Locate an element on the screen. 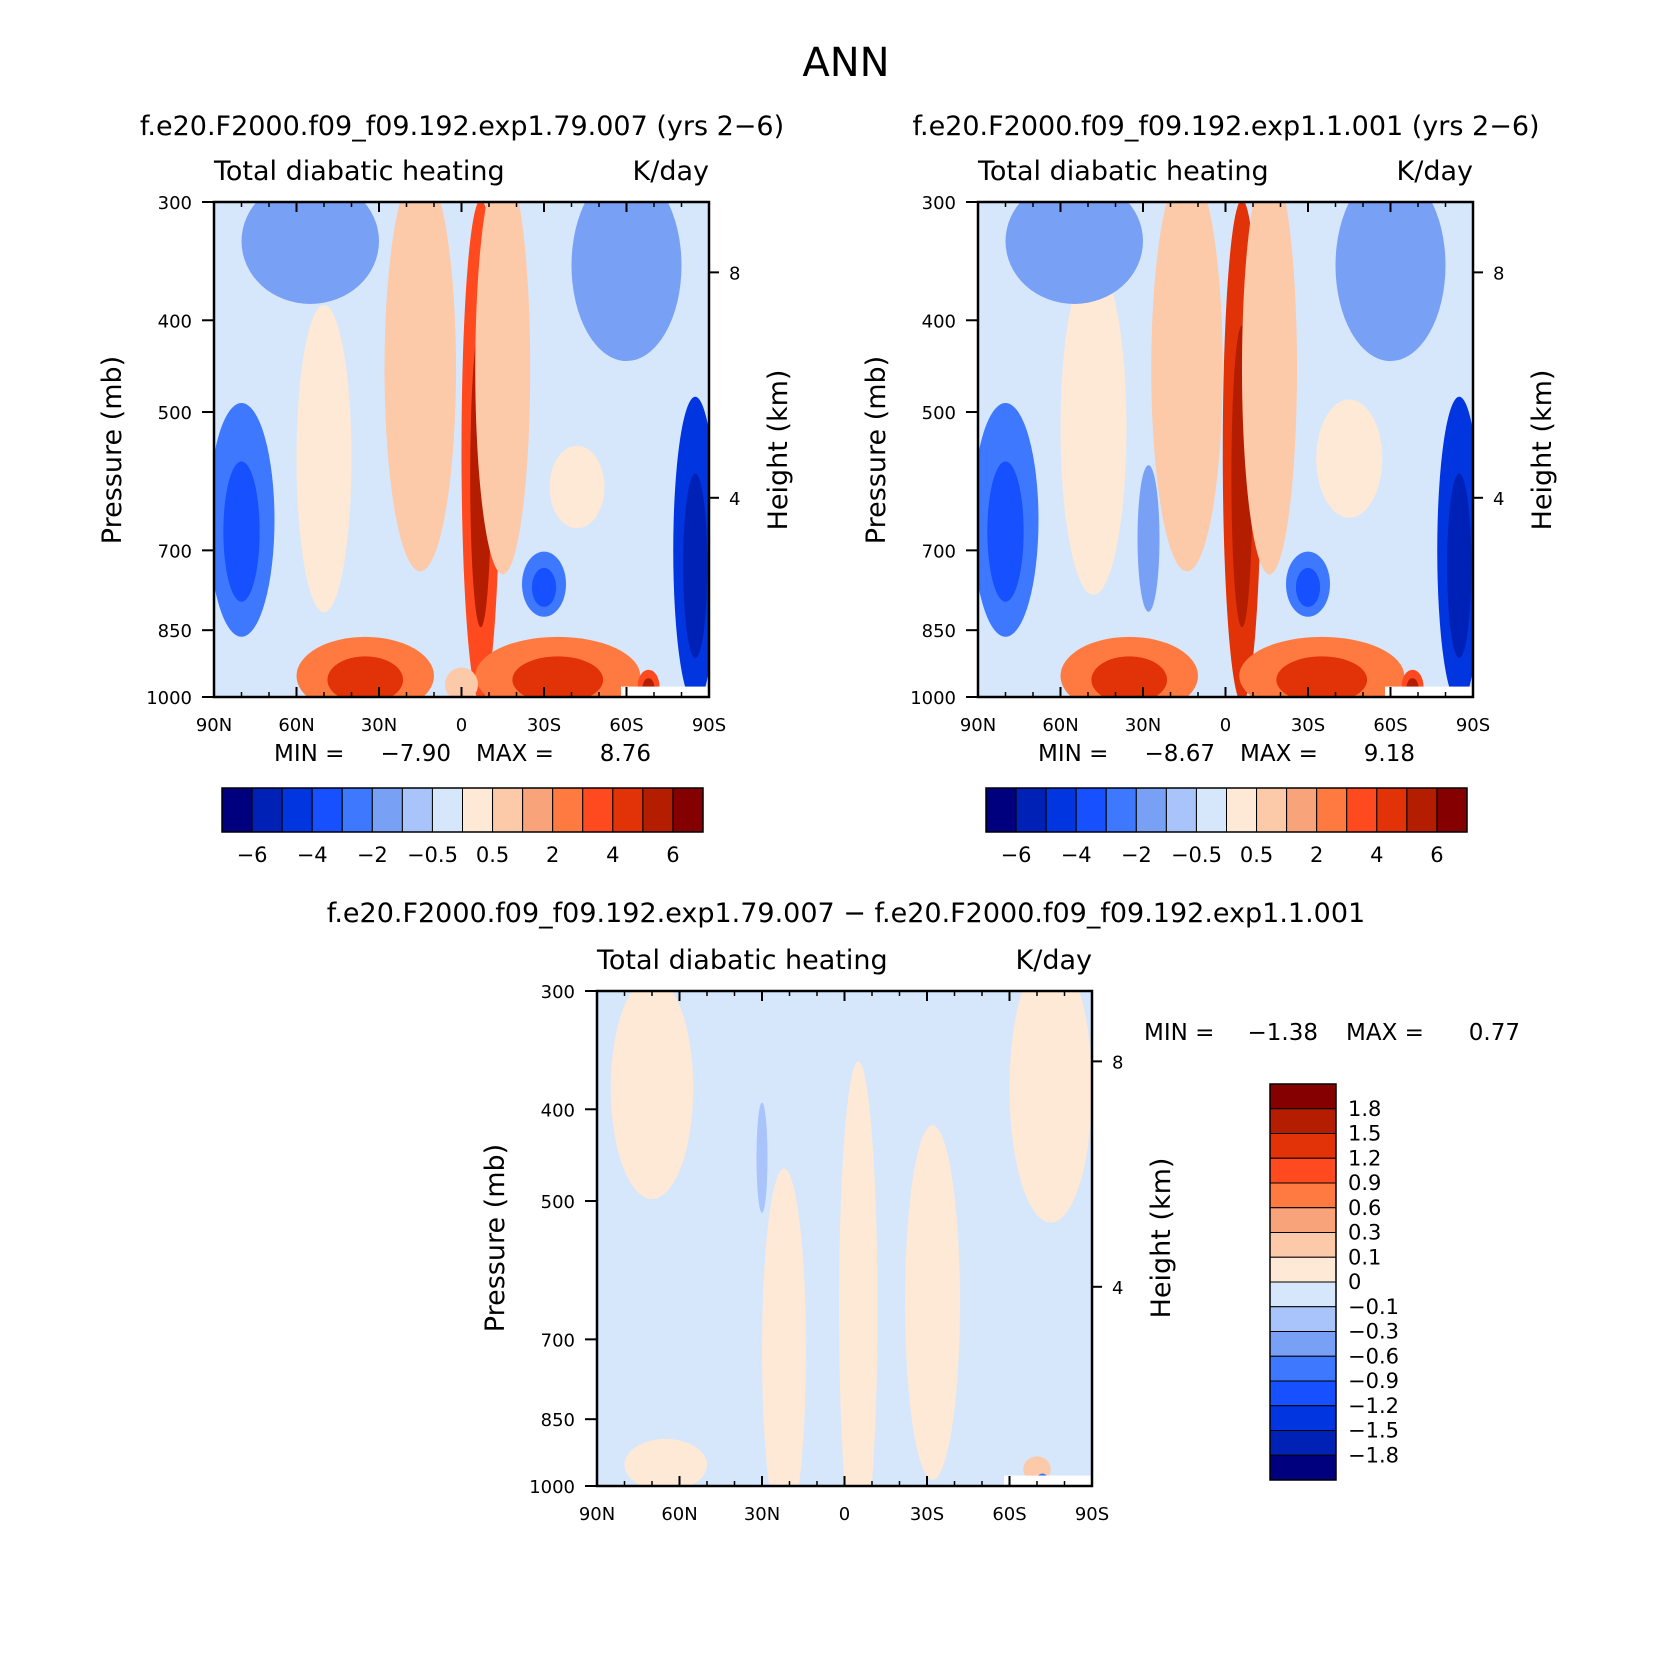  colorbar-label: 1.2 is located at coordinates (1364, 1158).